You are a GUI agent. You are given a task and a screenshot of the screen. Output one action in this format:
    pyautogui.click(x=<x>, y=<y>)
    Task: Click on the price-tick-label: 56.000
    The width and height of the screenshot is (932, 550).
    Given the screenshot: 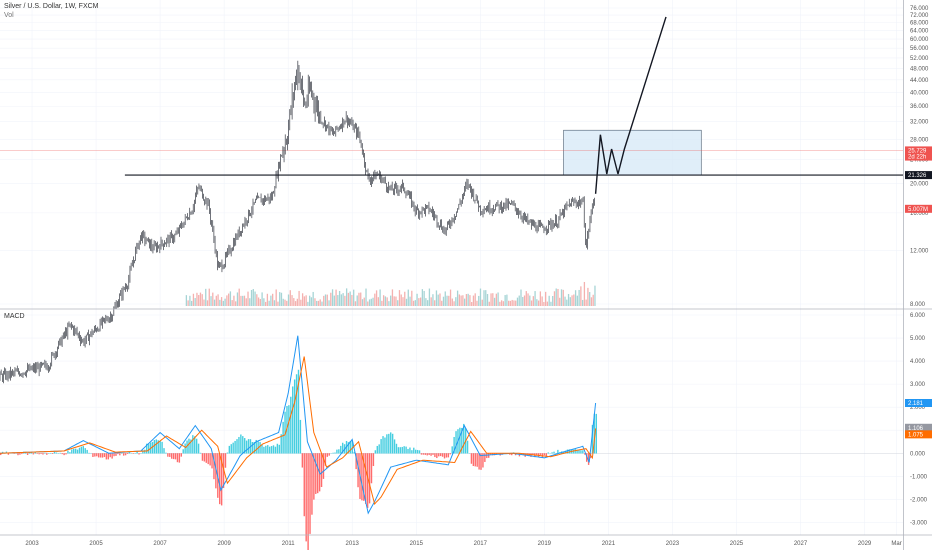 What is the action you would take?
    pyautogui.click(x=919, y=49)
    